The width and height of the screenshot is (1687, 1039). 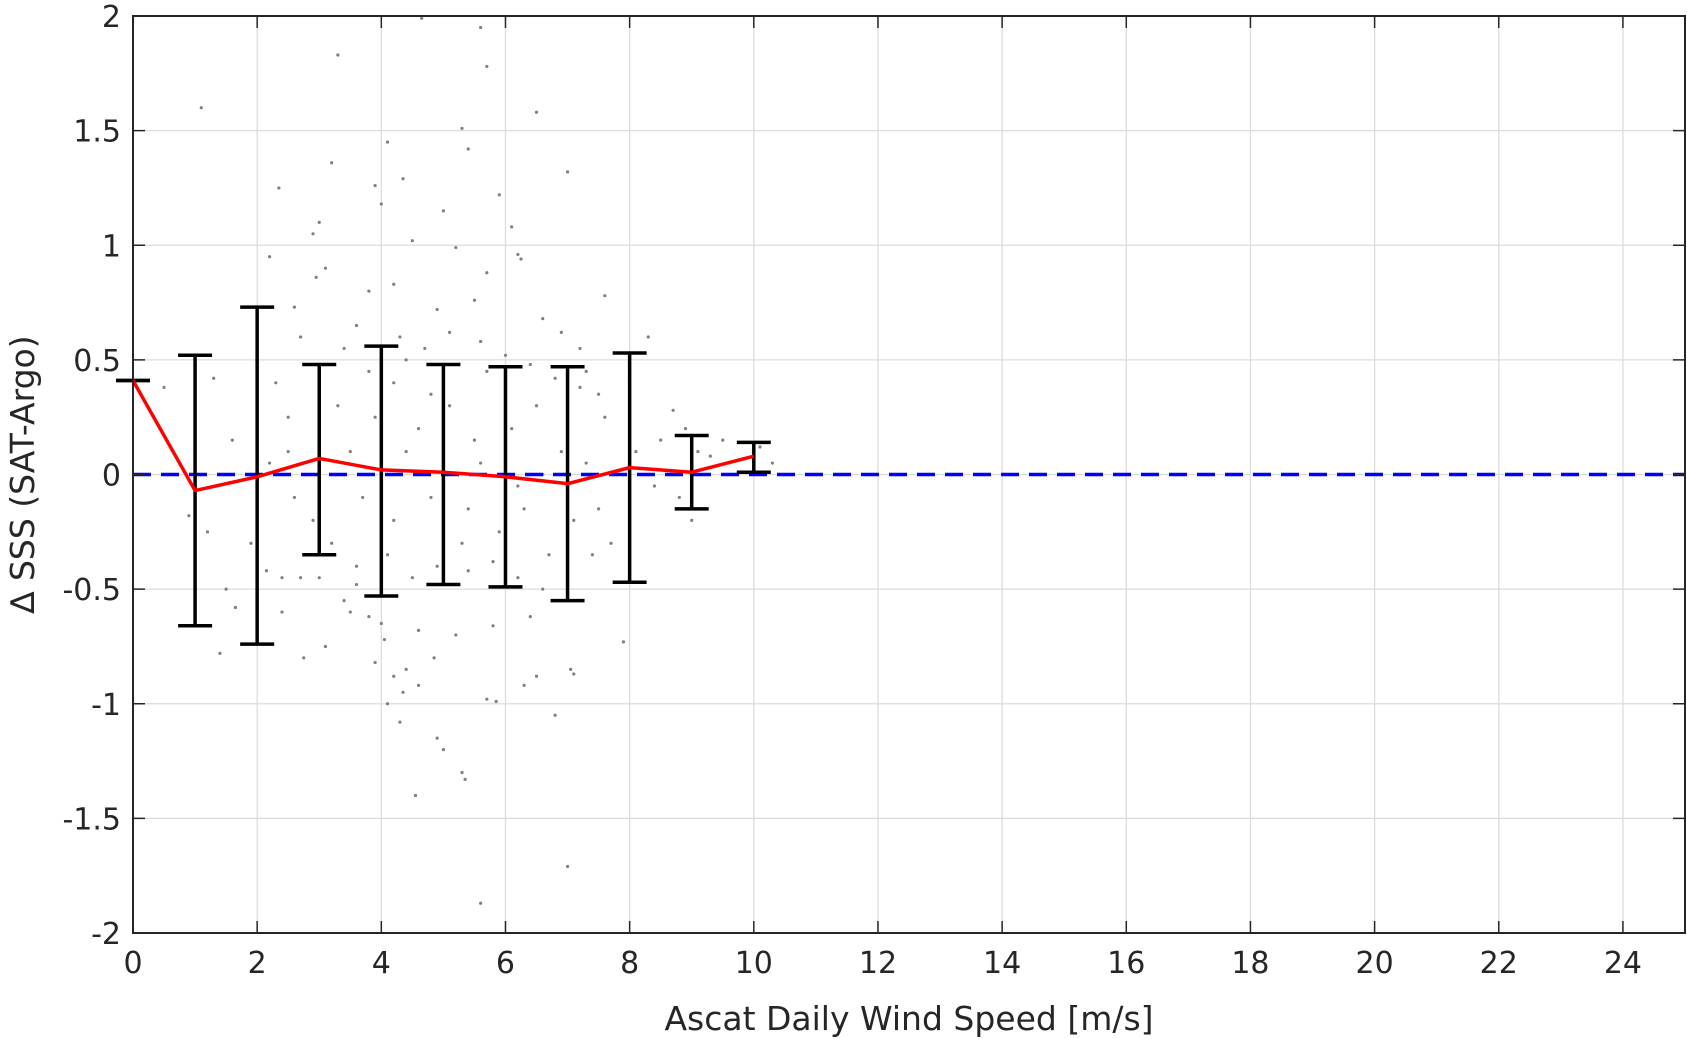 I want to click on x-tick-label: 14, so click(x=1002, y=963).